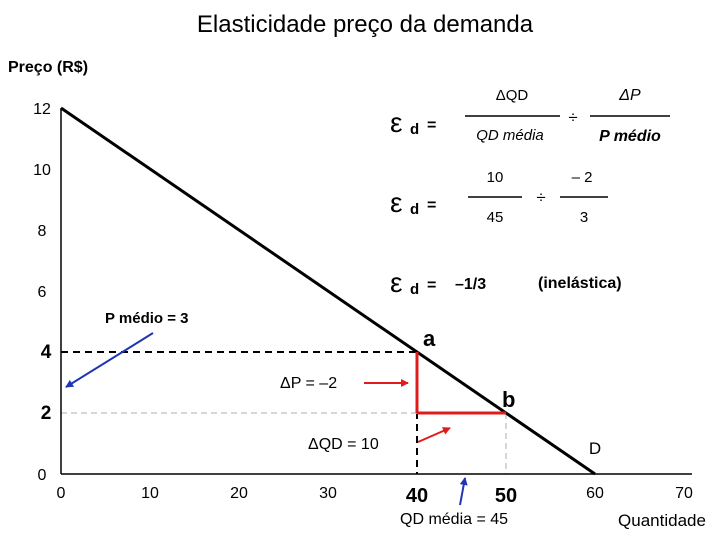 The width and height of the screenshot is (720, 540). Describe the element at coordinates (109, 360) in the screenshot. I see `p-medio-arrow` at that location.